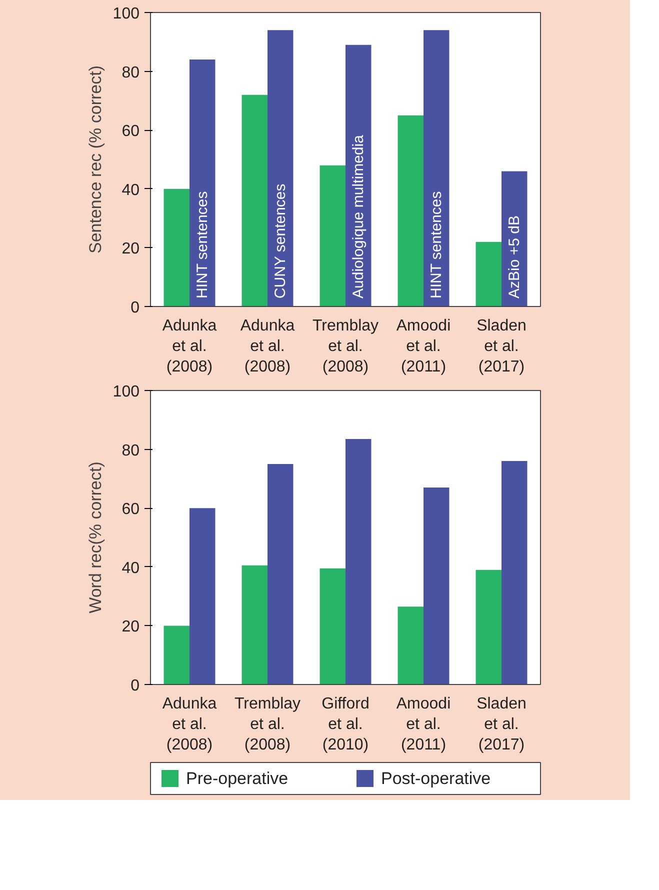  What do you see at coordinates (280, 241) in the screenshot?
I see `annotation: CUNY sentences` at bounding box center [280, 241].